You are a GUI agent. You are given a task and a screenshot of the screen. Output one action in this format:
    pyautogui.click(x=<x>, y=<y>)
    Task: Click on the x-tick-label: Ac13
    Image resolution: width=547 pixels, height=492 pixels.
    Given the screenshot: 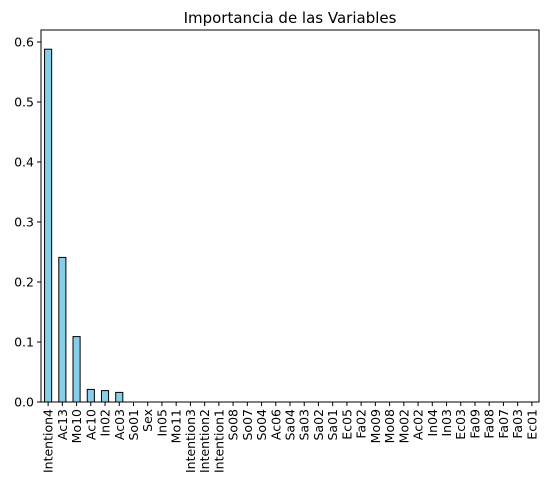 What is the action you would take?
    pyautogui.click(x=62, y=424)
    